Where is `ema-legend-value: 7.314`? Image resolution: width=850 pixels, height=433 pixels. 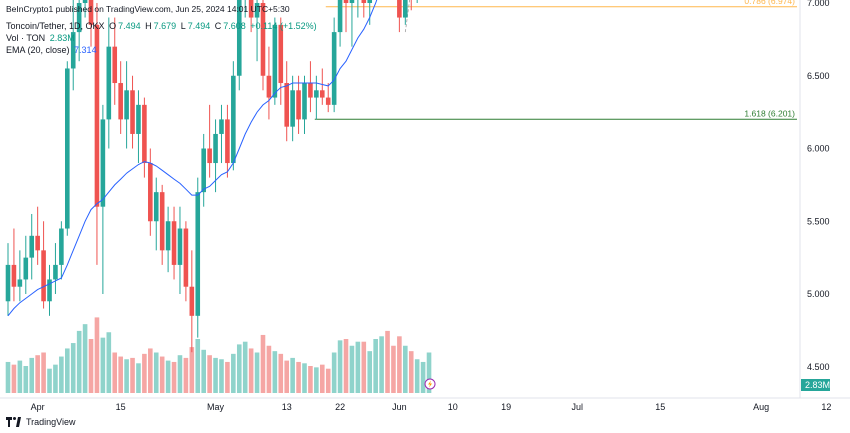
ema-legend-value: 7.314 is located at coordinates (85, 50).